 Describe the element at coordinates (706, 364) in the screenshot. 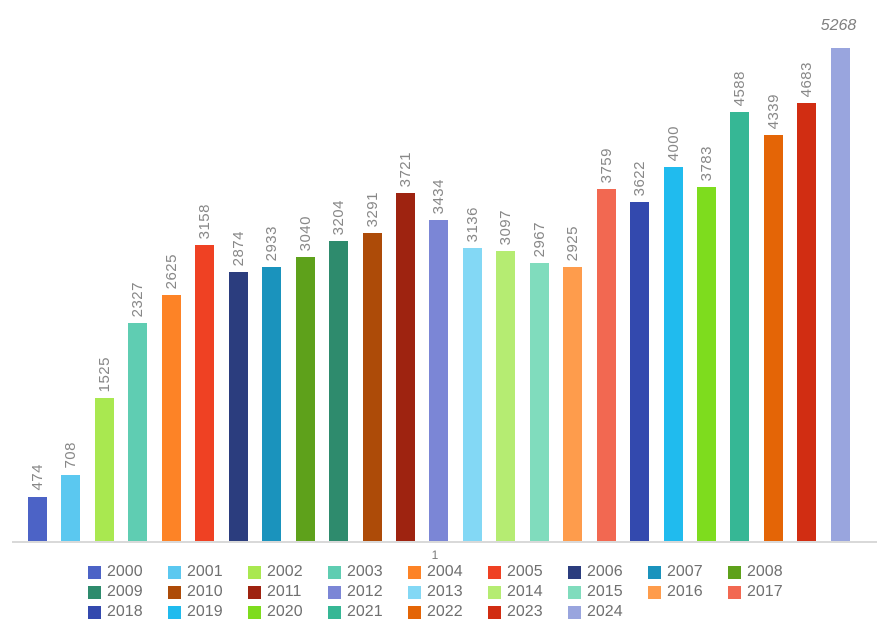

I see `bar-2020` at that location.